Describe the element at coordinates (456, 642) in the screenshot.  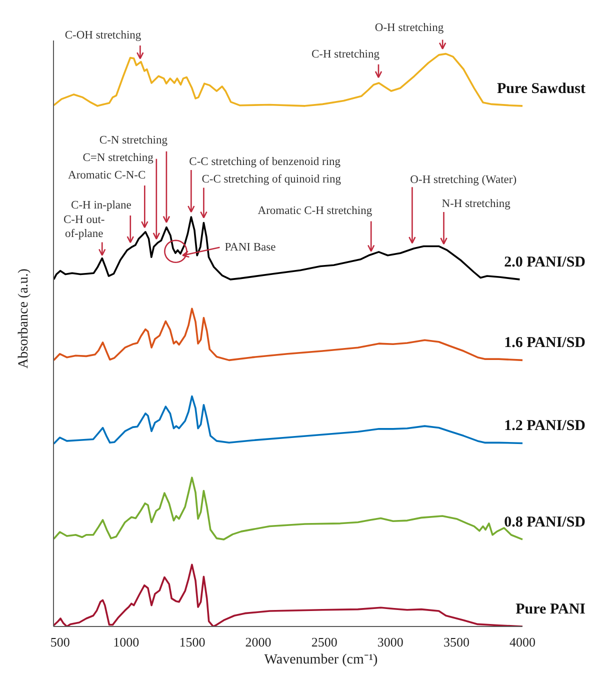
I see `x-tick-label: 3500` at that location.